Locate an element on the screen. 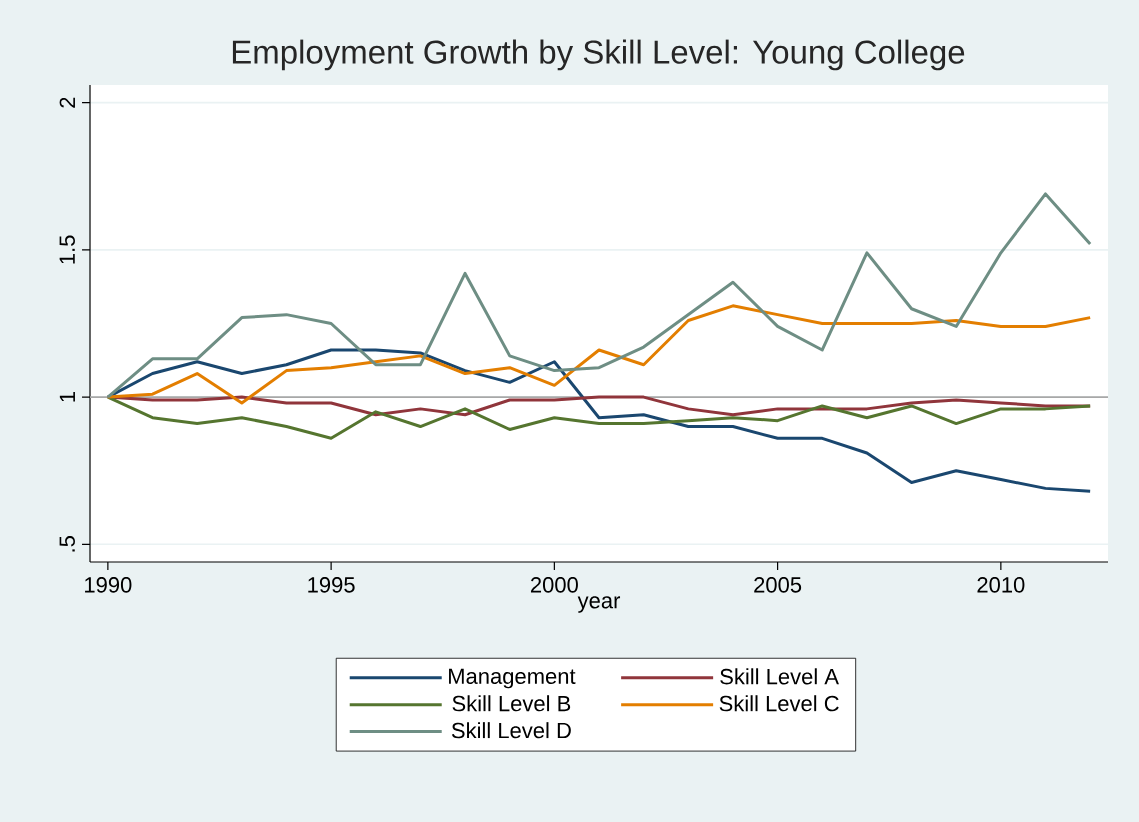 The width and height of the screenshot is (1139, 822). x-axis-title: year is located at coordinates (599, 604).